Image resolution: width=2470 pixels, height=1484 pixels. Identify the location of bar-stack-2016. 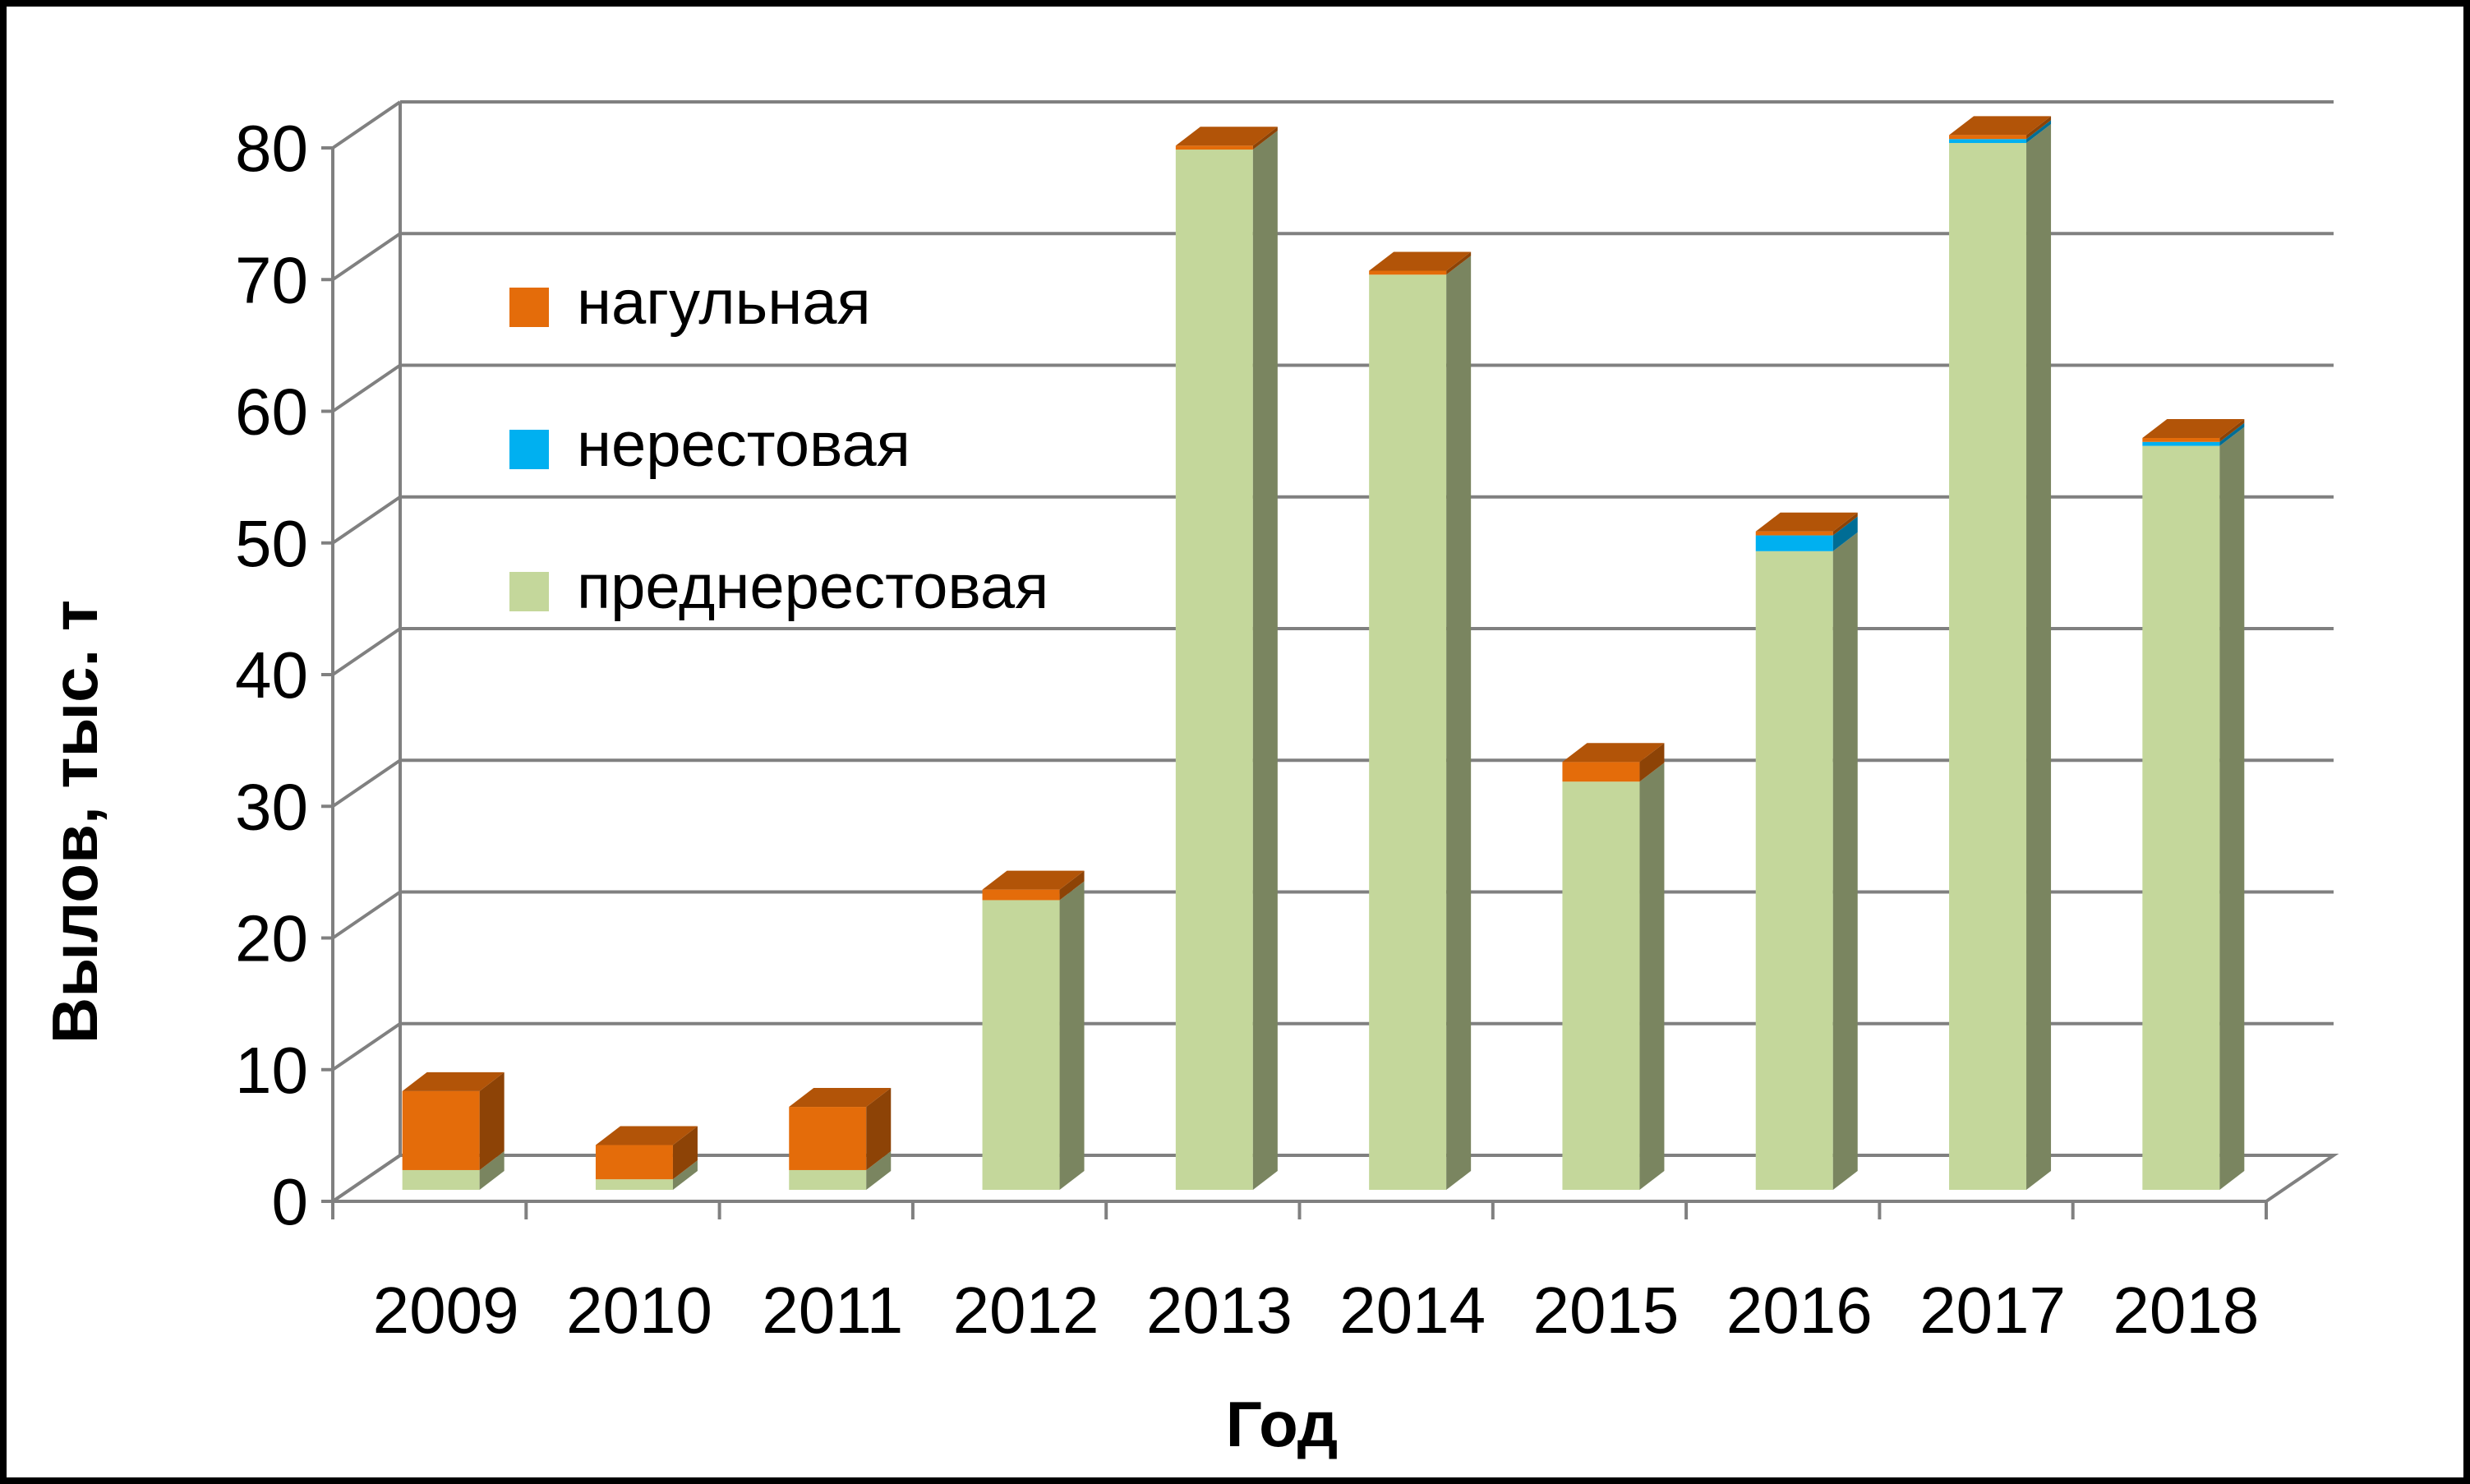
(1806, 851).